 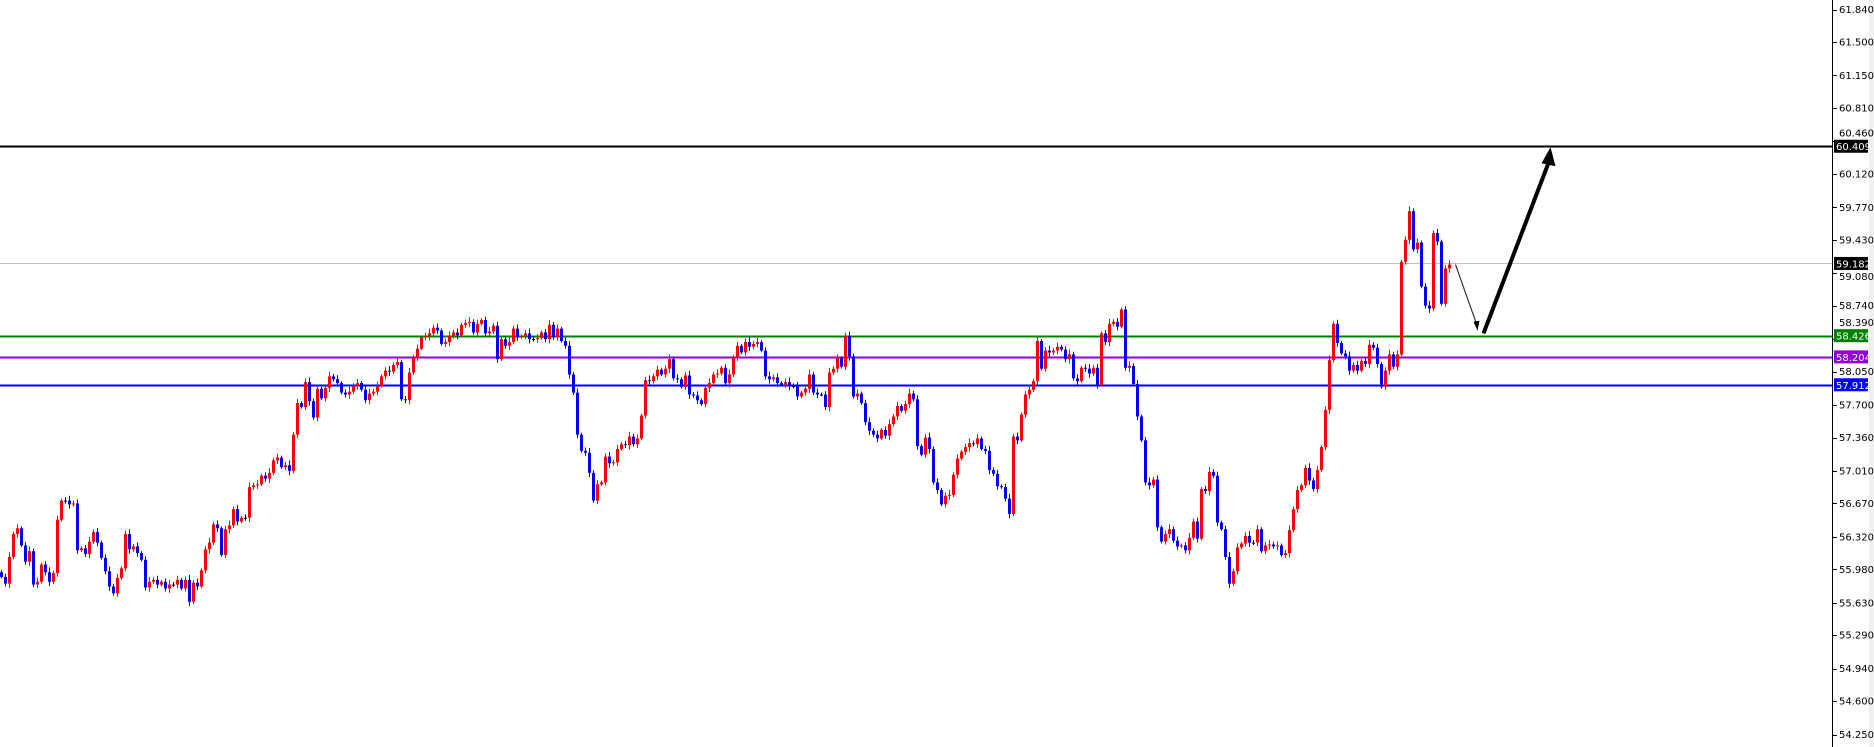 What do you see at coordinates (1851, 263) in the screenshot?
I see `price-tag-background` at bounding box center [1851, 263].